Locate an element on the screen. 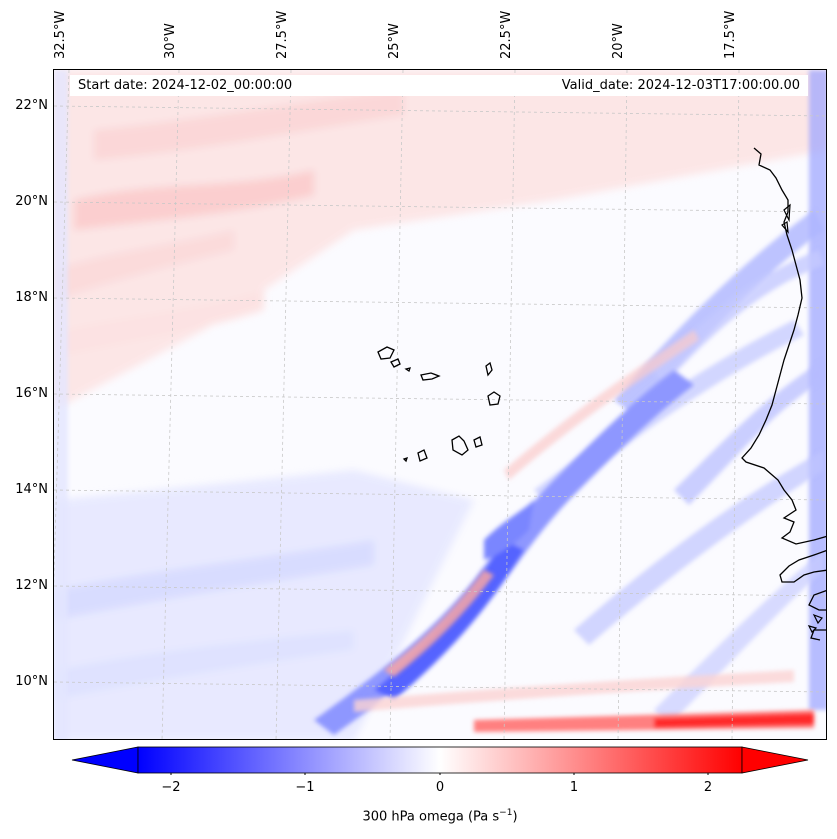  colorbar-label: 300 hPa omega (Pa s−1) is located at coordinates (418, 816).